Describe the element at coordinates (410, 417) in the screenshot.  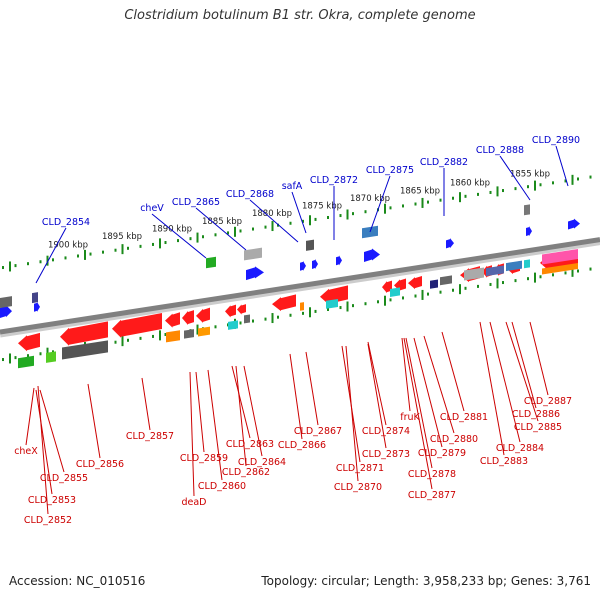
I see `gene-label-bottom: fruK` at that location.